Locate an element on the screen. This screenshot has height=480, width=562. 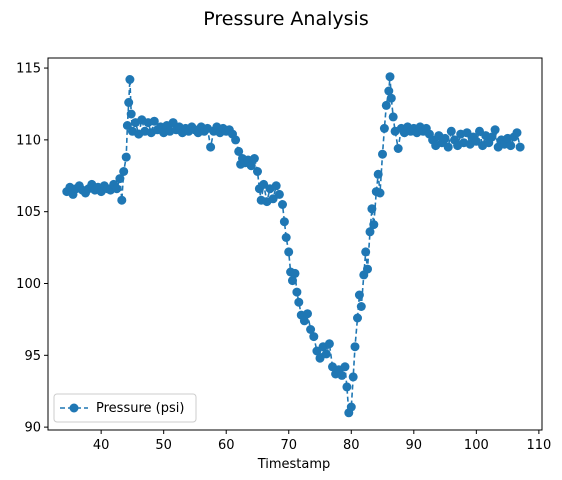
x-tick-label-110: 110 is located at coordinates (538, 445).